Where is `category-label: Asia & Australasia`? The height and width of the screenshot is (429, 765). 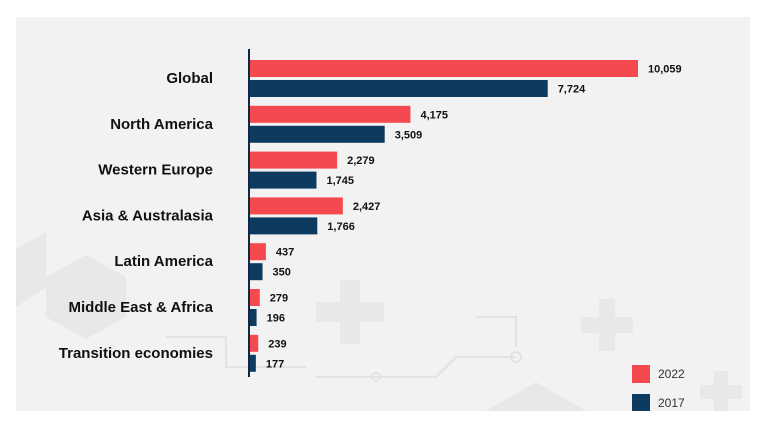
category-label: Asia & Australasia is located at coordinates (148, 215).